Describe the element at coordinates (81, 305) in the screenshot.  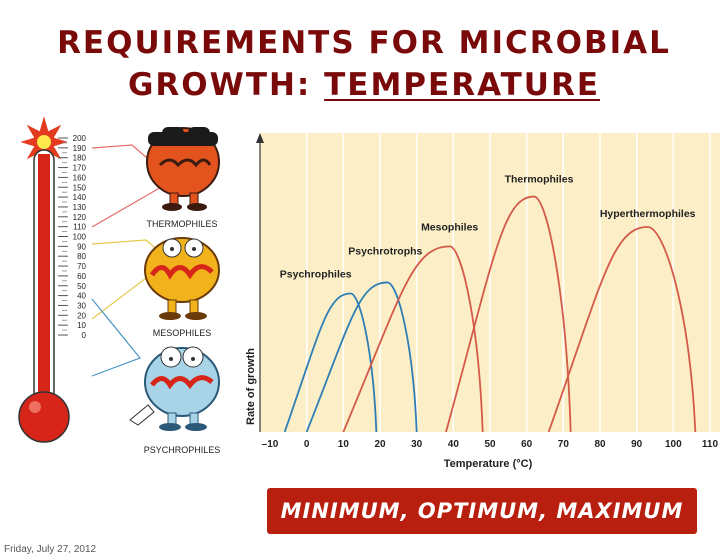
I see `thermometer-scale-label: 30` at that location.